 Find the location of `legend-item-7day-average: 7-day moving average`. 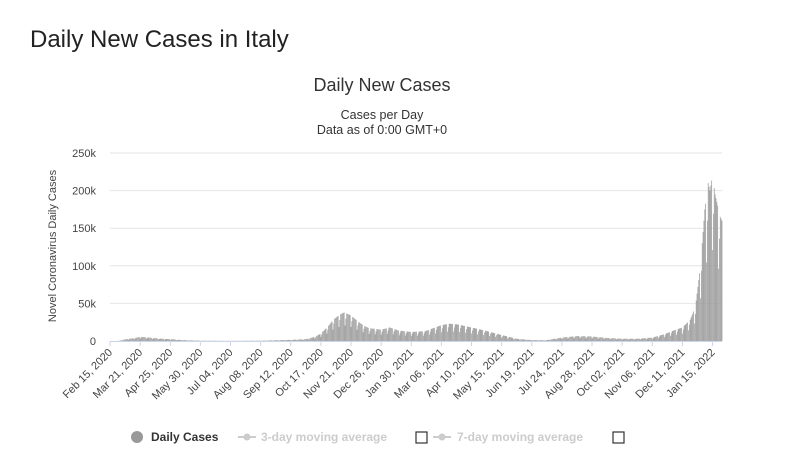

legend-item-7day-average: 7-day moving average is located at coordinates (529, 437).